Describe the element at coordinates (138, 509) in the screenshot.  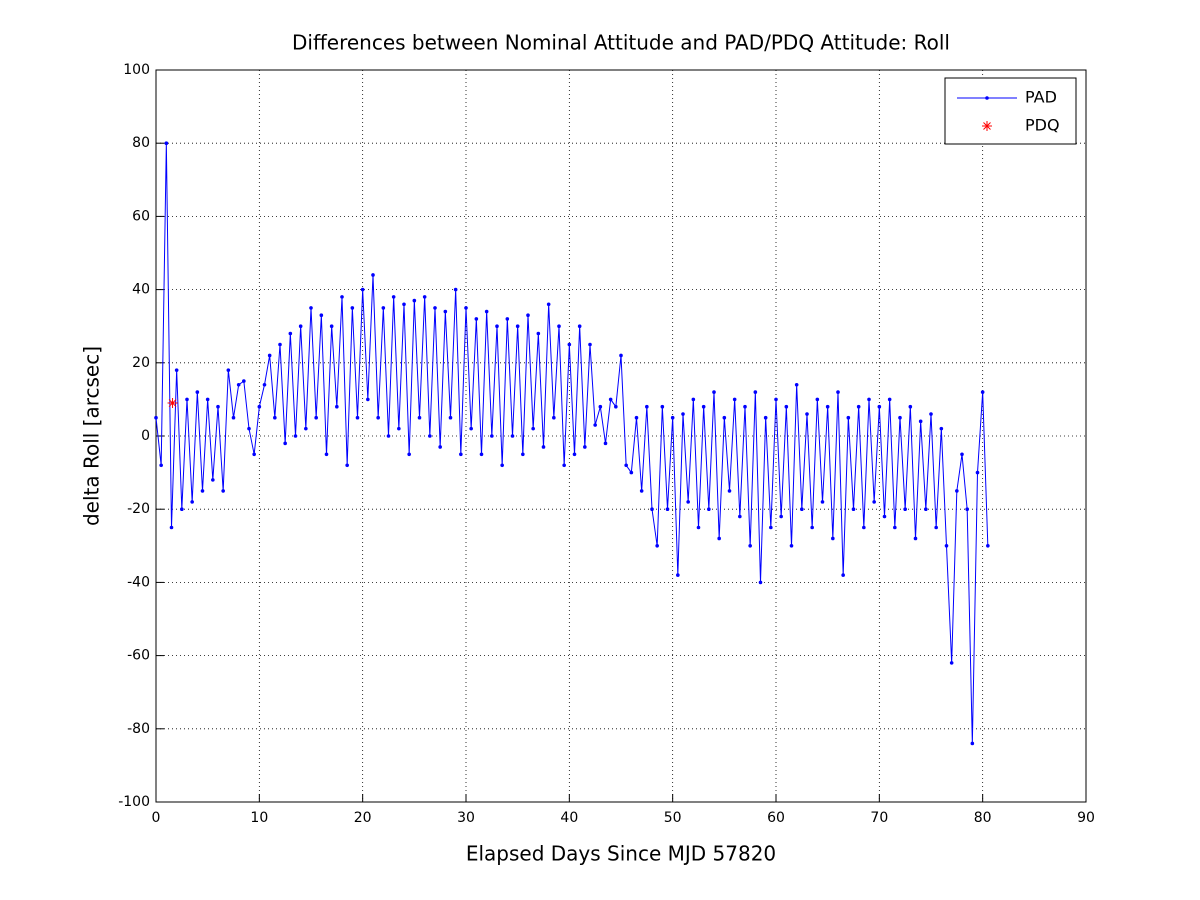
I see `y-tick-label: -20` at that location.